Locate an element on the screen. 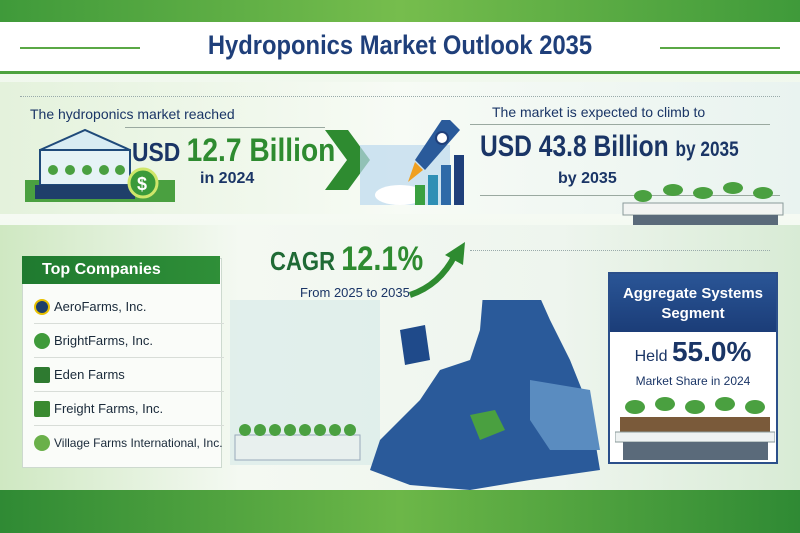  rocket-growth-icon is located at coordinates (394, 162).